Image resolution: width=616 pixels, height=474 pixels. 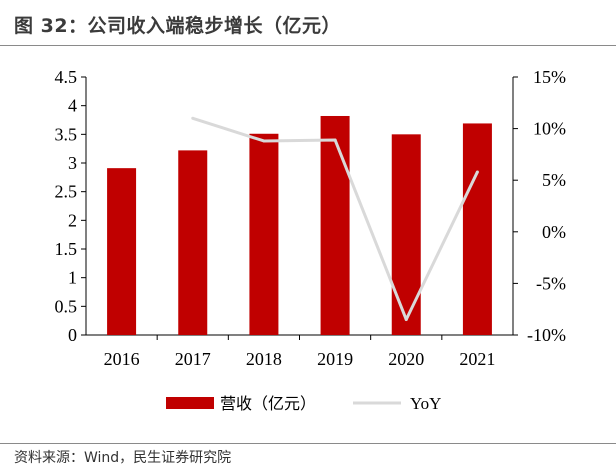 What do you see at coordinates (193, 359) in the screenshot?
I see `x-axis-tick-label: 2017` at bounding box center [193, 359].